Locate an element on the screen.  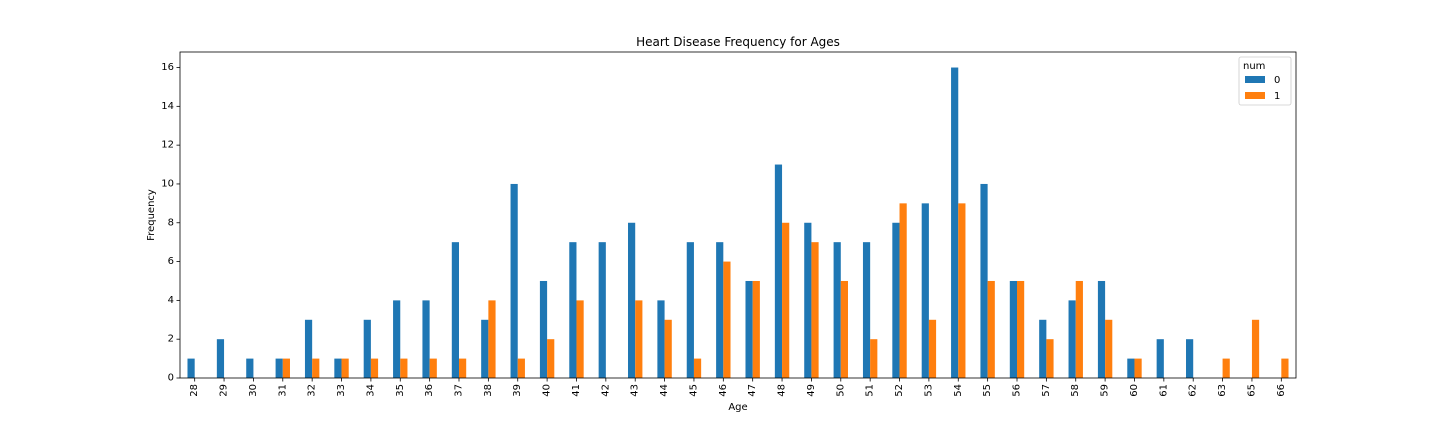
x-tick-label: 48 is located at coordinates (782, 390).